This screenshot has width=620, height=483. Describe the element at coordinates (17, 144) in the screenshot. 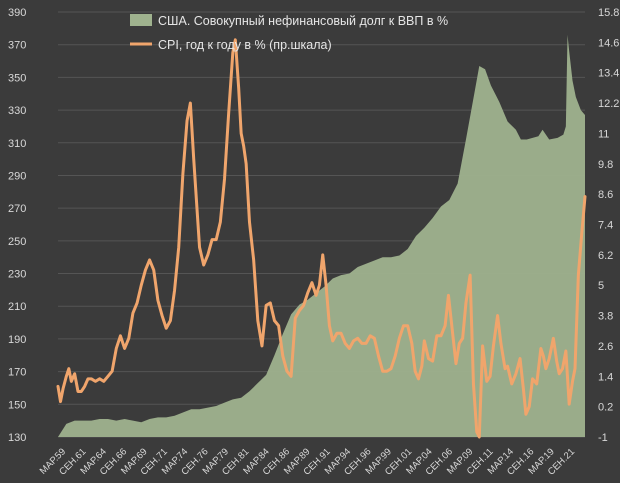

I see `left-tick-label: 310` at that location.